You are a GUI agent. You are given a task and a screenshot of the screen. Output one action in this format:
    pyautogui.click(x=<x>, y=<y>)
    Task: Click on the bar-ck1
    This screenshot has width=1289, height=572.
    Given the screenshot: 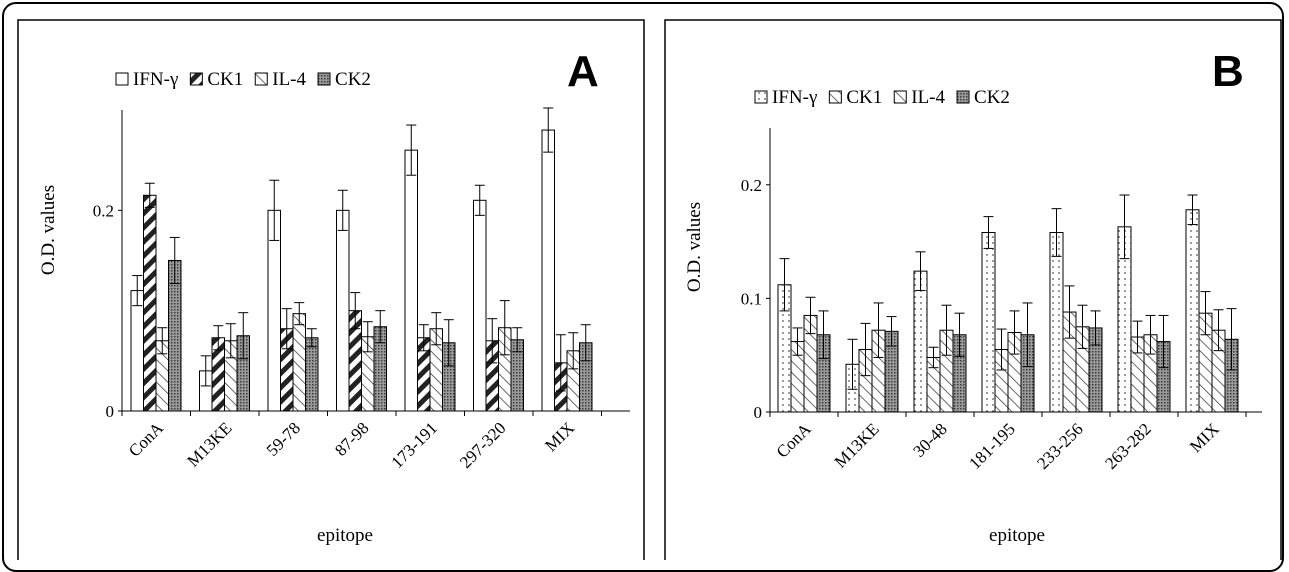 What is the action you would take?
    pyautogui.click(x=150, y=303)
    